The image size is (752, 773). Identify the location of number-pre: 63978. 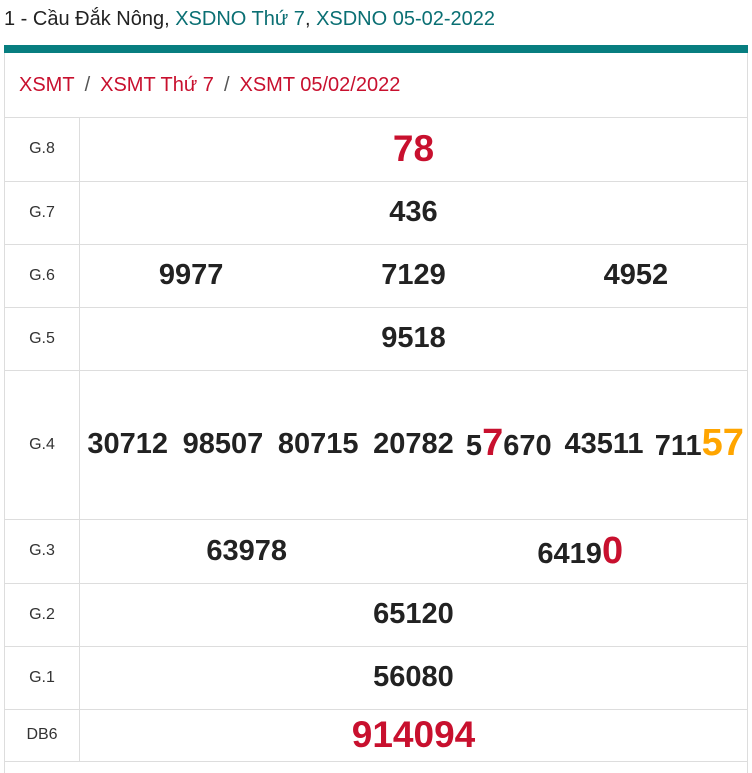
(247, 550).